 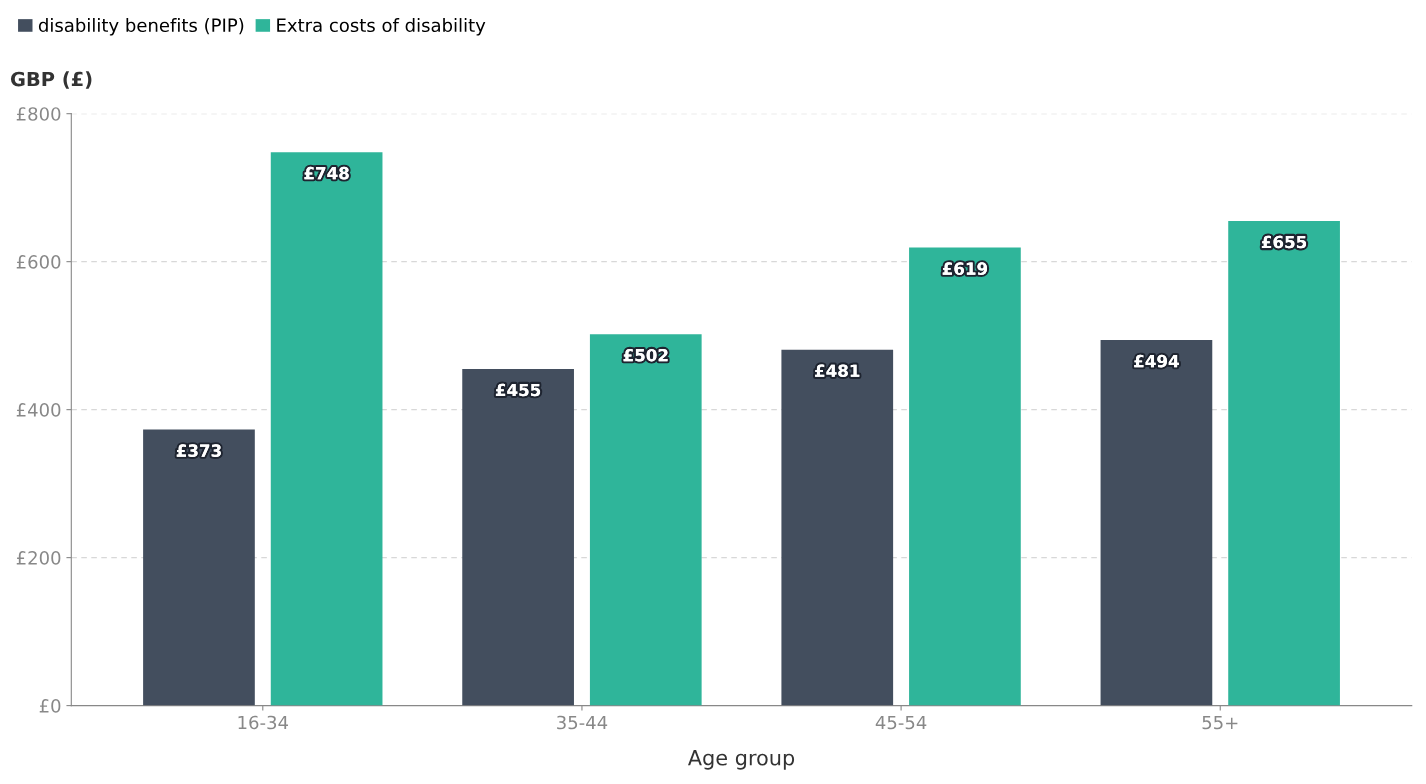 I want to click on data-label: £481, so click(x=837, y=371).